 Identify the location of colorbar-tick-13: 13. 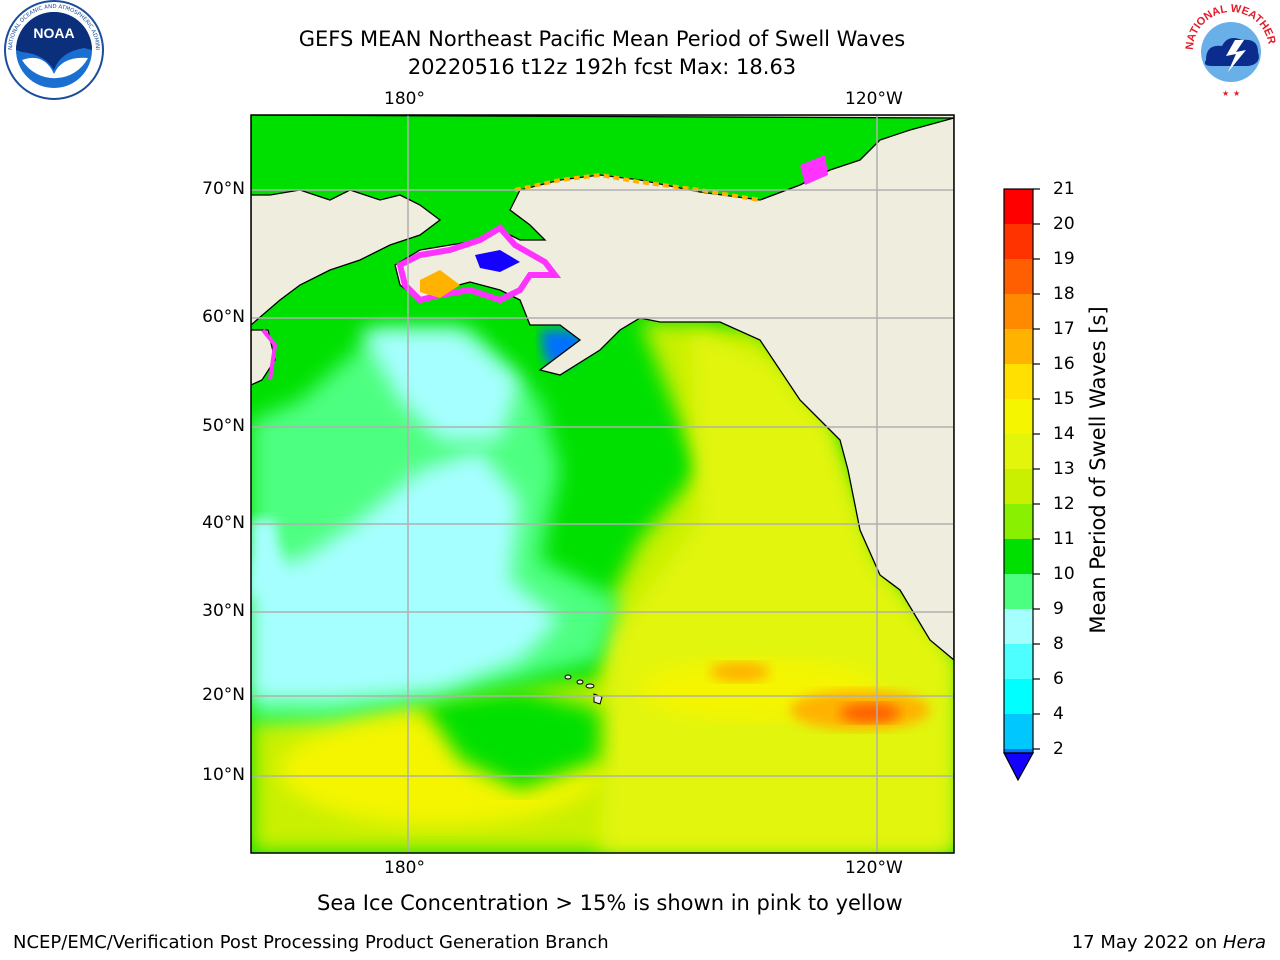
(1064, 469).